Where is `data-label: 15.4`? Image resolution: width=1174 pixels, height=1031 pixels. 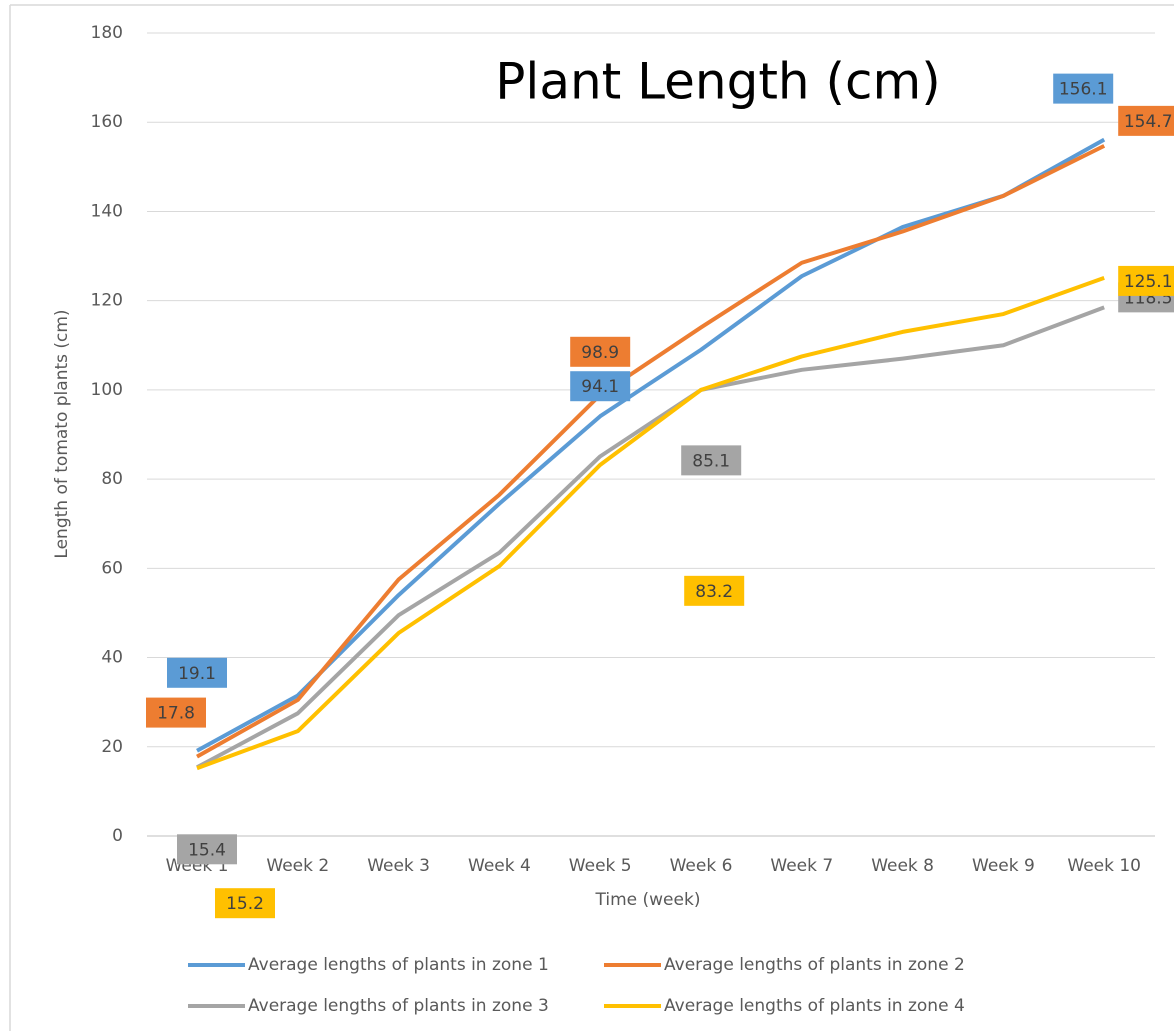
data-label: 15.4 is located at coordinates (207, 850).